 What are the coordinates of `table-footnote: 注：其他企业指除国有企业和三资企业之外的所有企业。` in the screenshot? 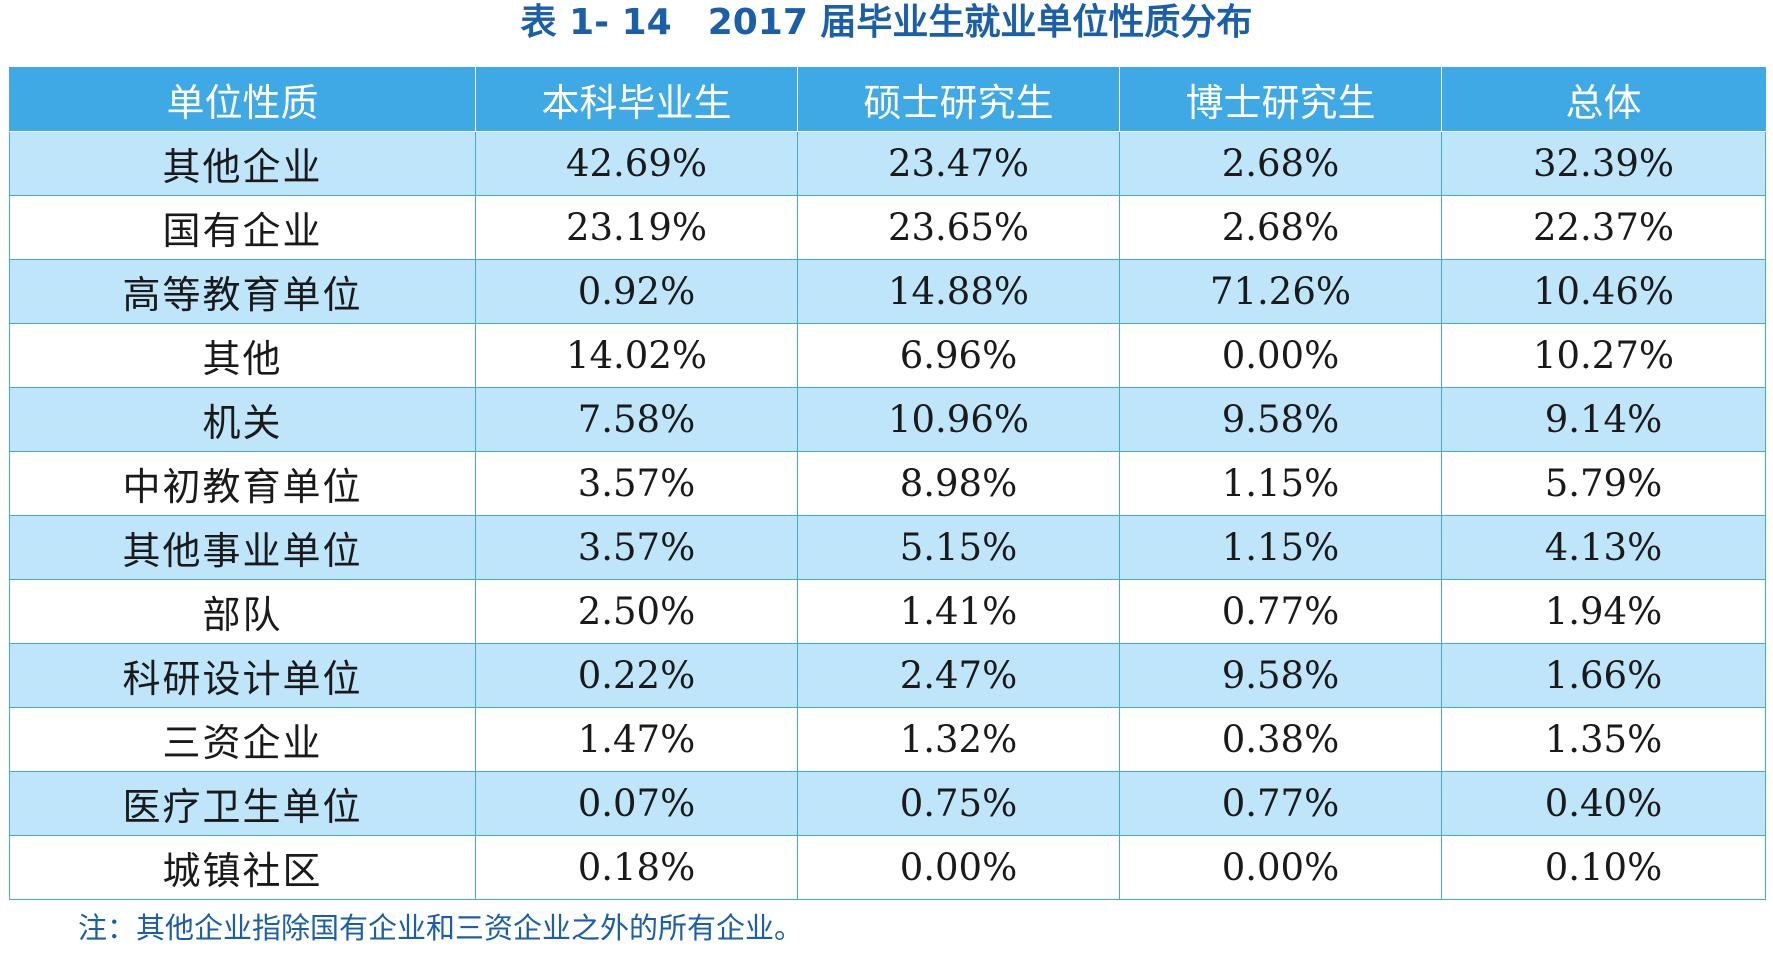 It's located at (441, 928).